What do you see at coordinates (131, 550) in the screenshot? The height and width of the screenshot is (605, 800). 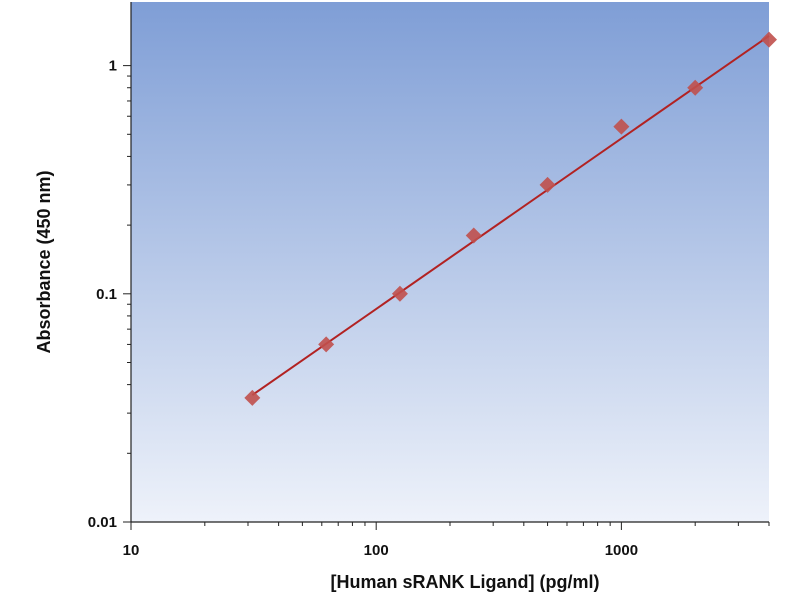 I see `x-tick-label: 10` at bounding box center [131, 550].